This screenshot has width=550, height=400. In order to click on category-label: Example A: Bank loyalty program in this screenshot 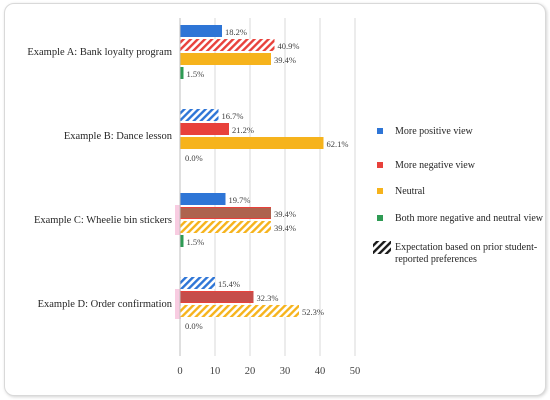, I will do `click(99, 52)`.